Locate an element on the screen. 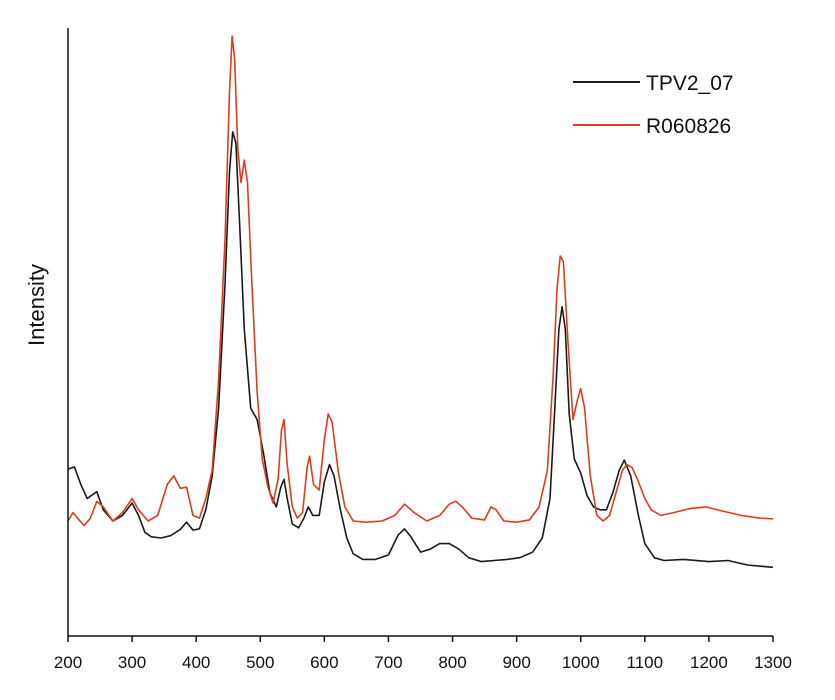  x-tick-label: 1000 is located at coordinates (581, 662).